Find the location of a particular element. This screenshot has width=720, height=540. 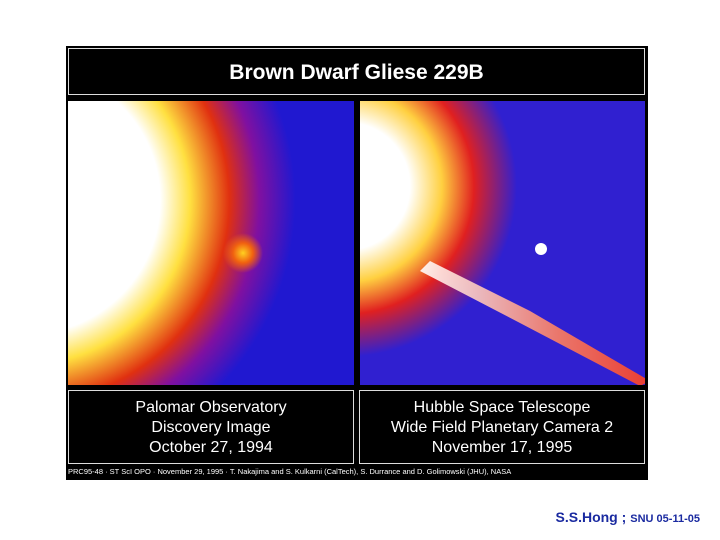

caption-line: Wide Field Planetary Camera 2 is located at coordinates (502, 427).